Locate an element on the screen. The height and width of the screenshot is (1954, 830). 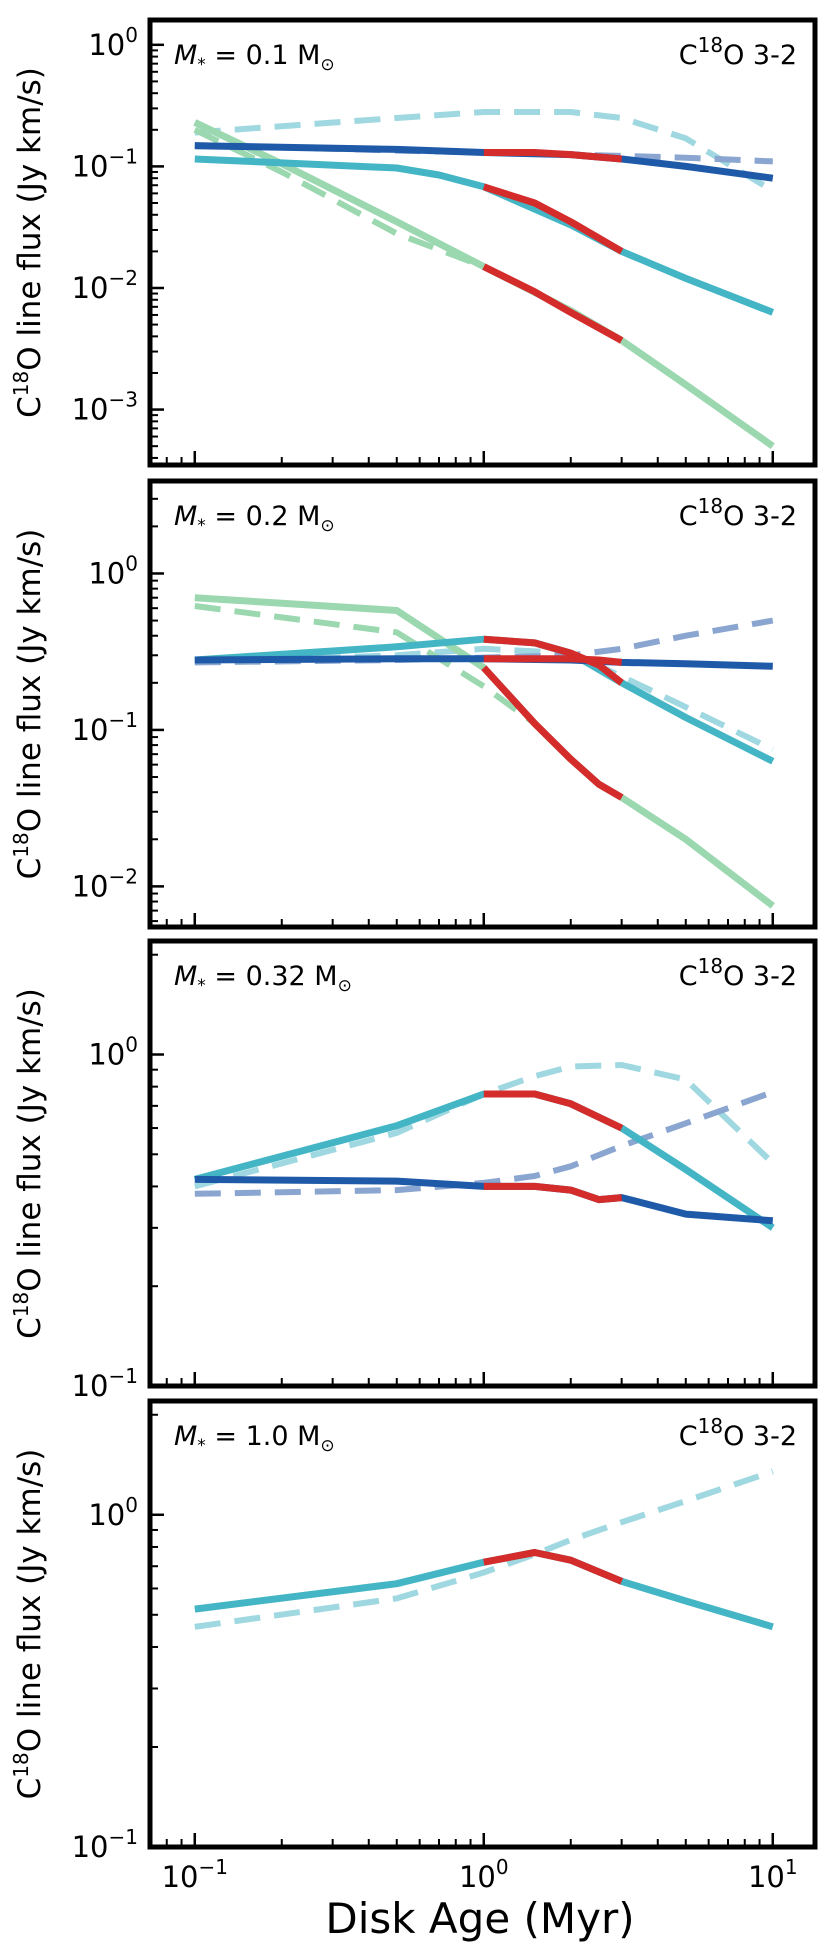
x-tick-label: 10⁰ is located at coordinates (484, 1874).